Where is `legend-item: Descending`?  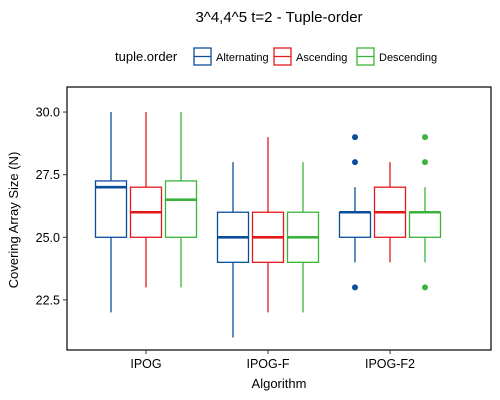 legend-item: Descending is located at coordinates (396, 56).